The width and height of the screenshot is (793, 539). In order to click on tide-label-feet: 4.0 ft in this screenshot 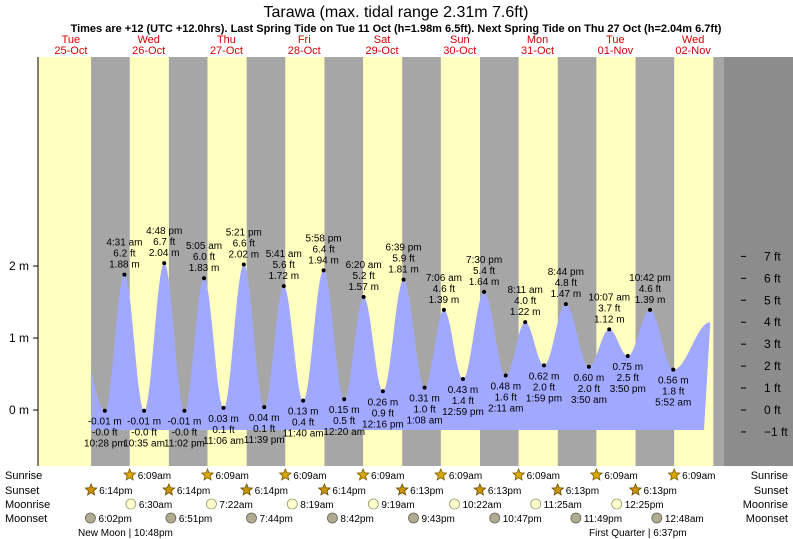, I will do `click(525, 301)`.